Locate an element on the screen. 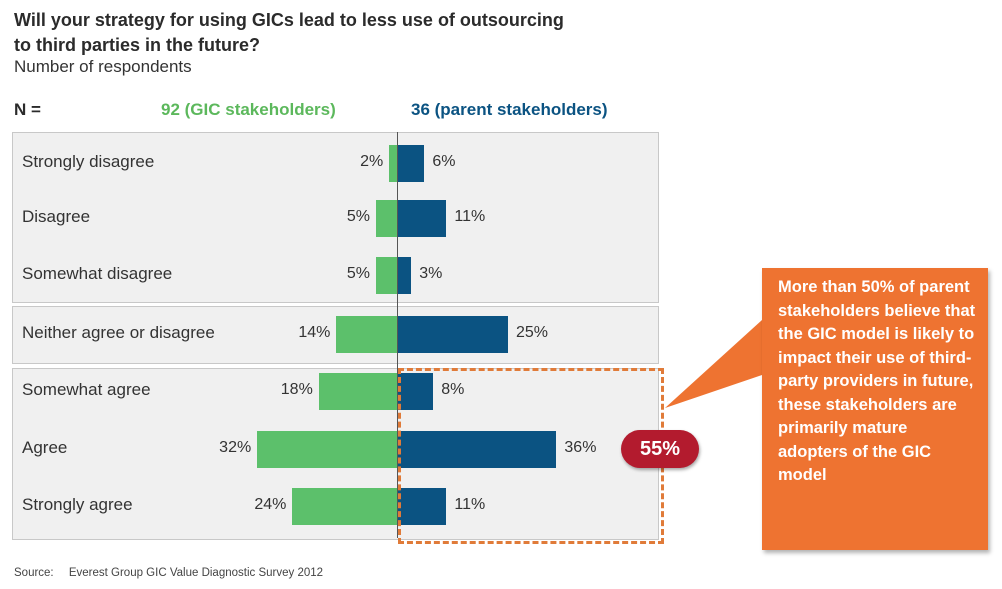  gic-value-label-strongly-agree: 24% is located at coordinates (270, 504).